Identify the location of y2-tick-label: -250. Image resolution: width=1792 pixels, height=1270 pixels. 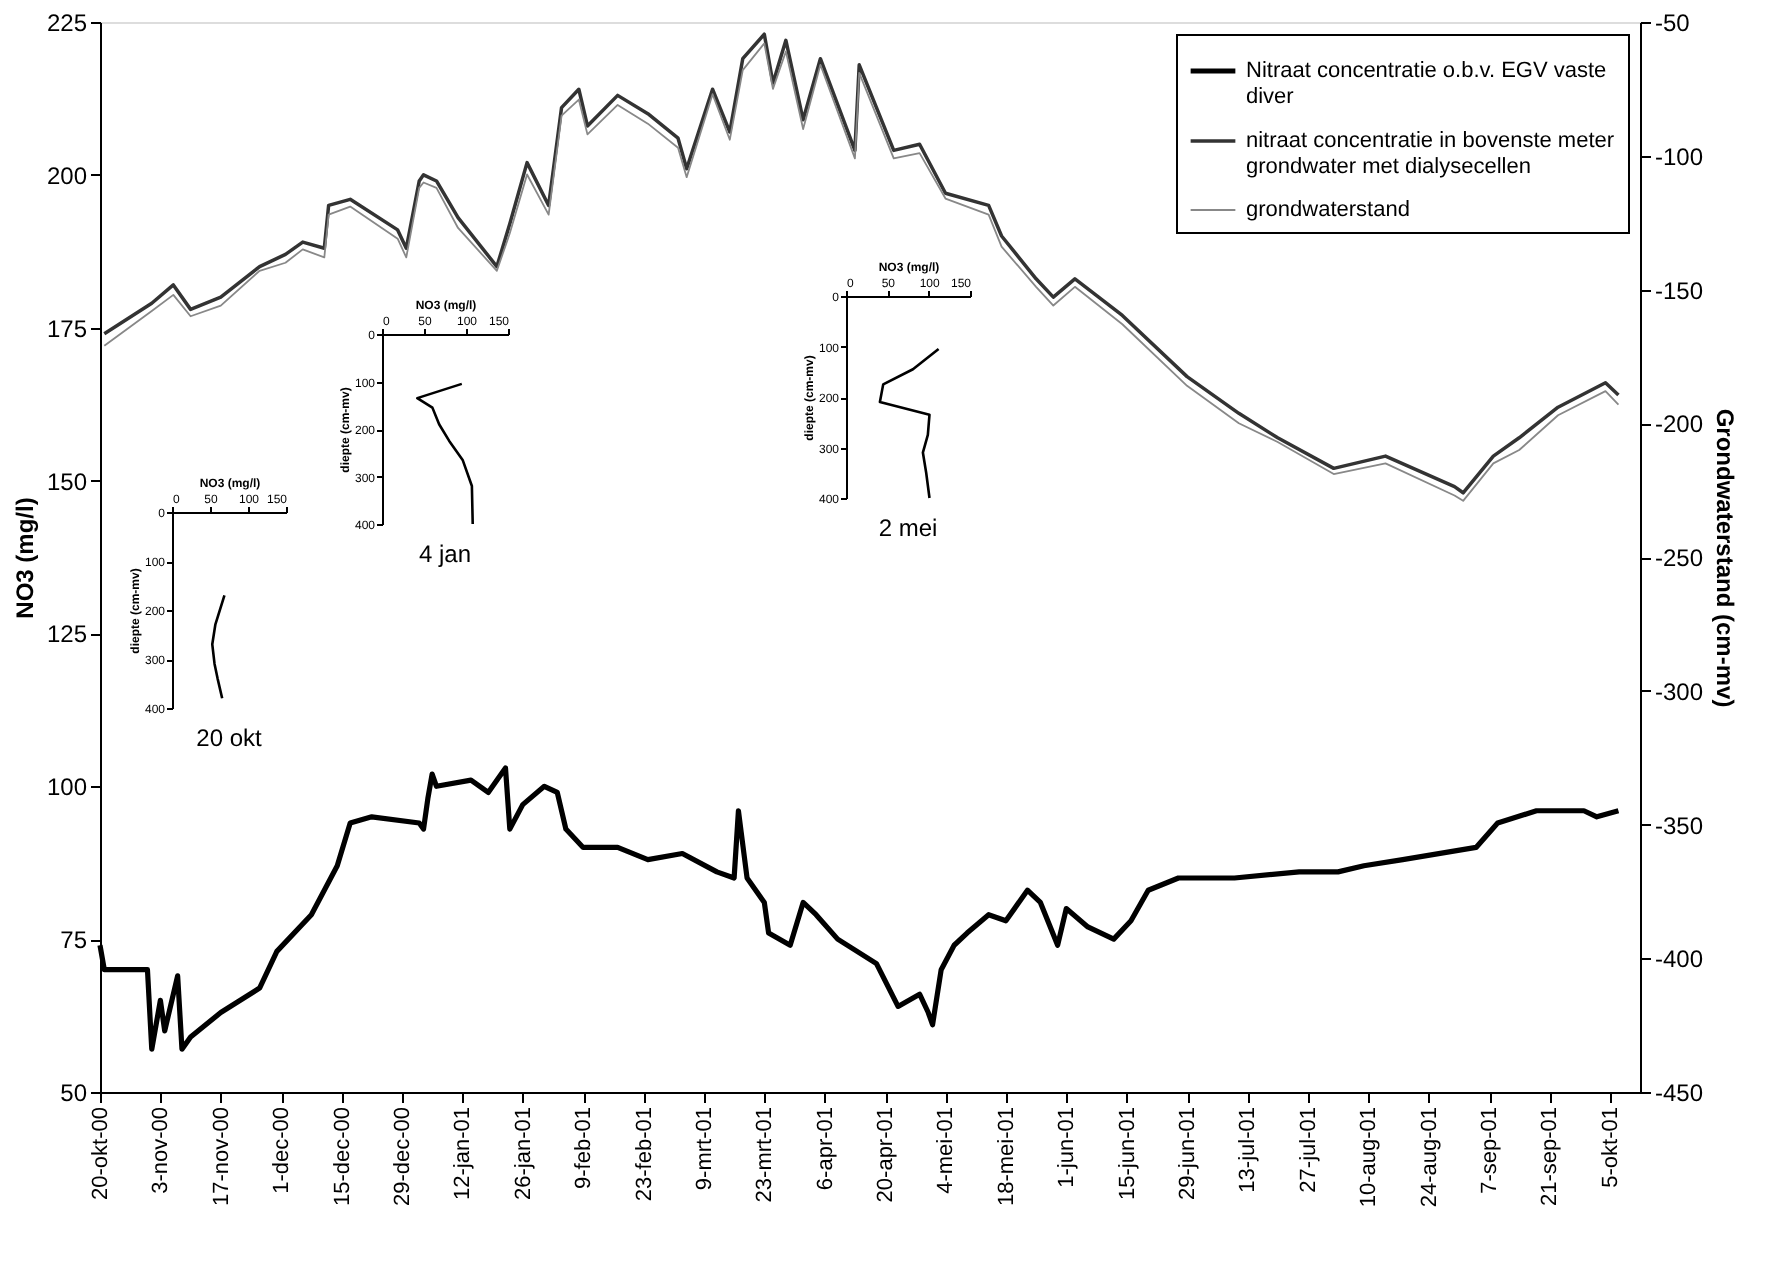
(1679, 558).